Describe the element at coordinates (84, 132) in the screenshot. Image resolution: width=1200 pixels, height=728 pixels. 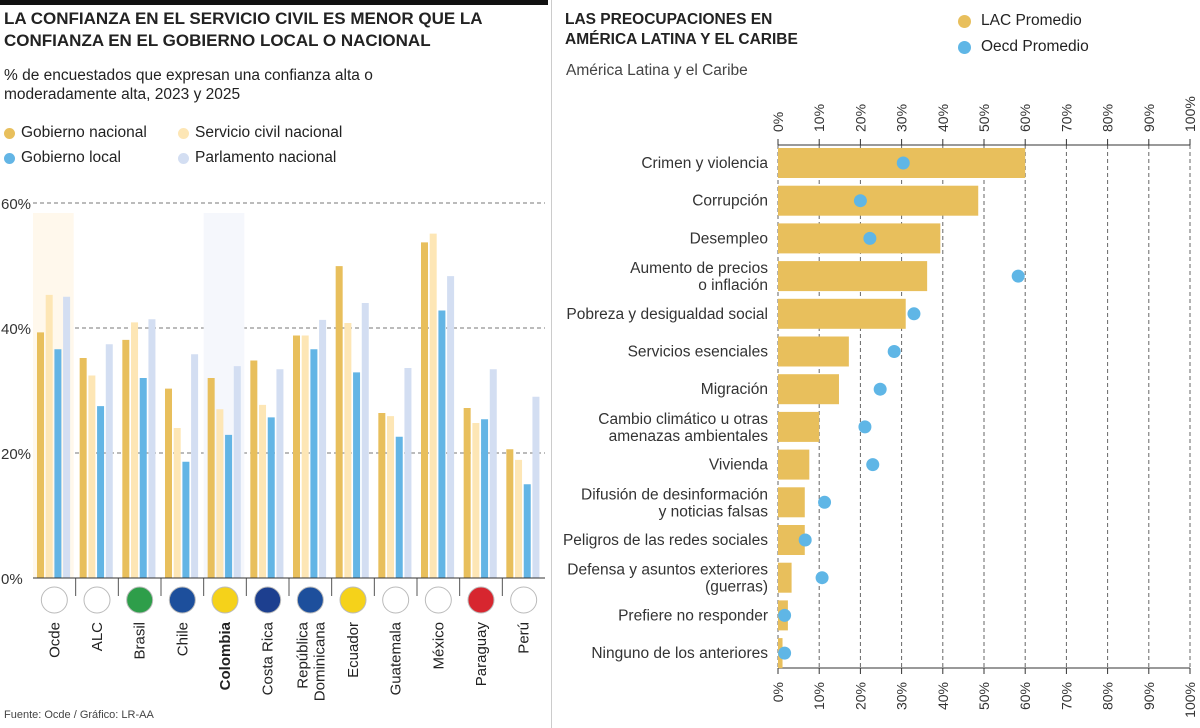
I see `legend-label: Gobierno nacional` at that location.